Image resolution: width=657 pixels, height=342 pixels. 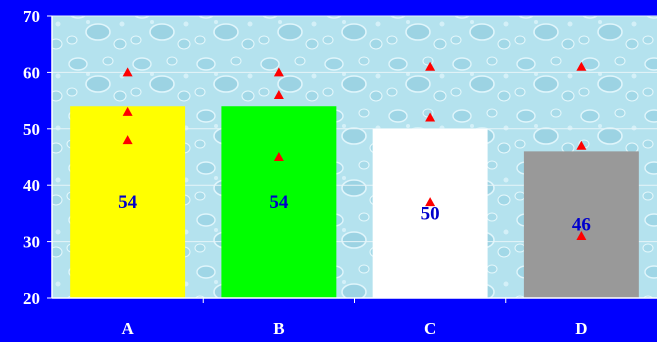 I want to click on y-tick-label-30: 30, so click(x=31, y=242).